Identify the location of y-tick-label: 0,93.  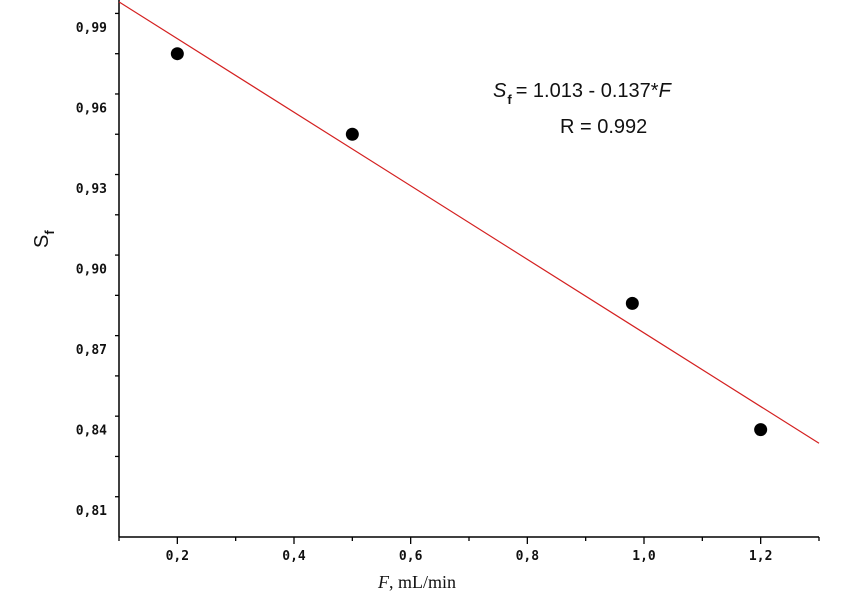
(91, 189).